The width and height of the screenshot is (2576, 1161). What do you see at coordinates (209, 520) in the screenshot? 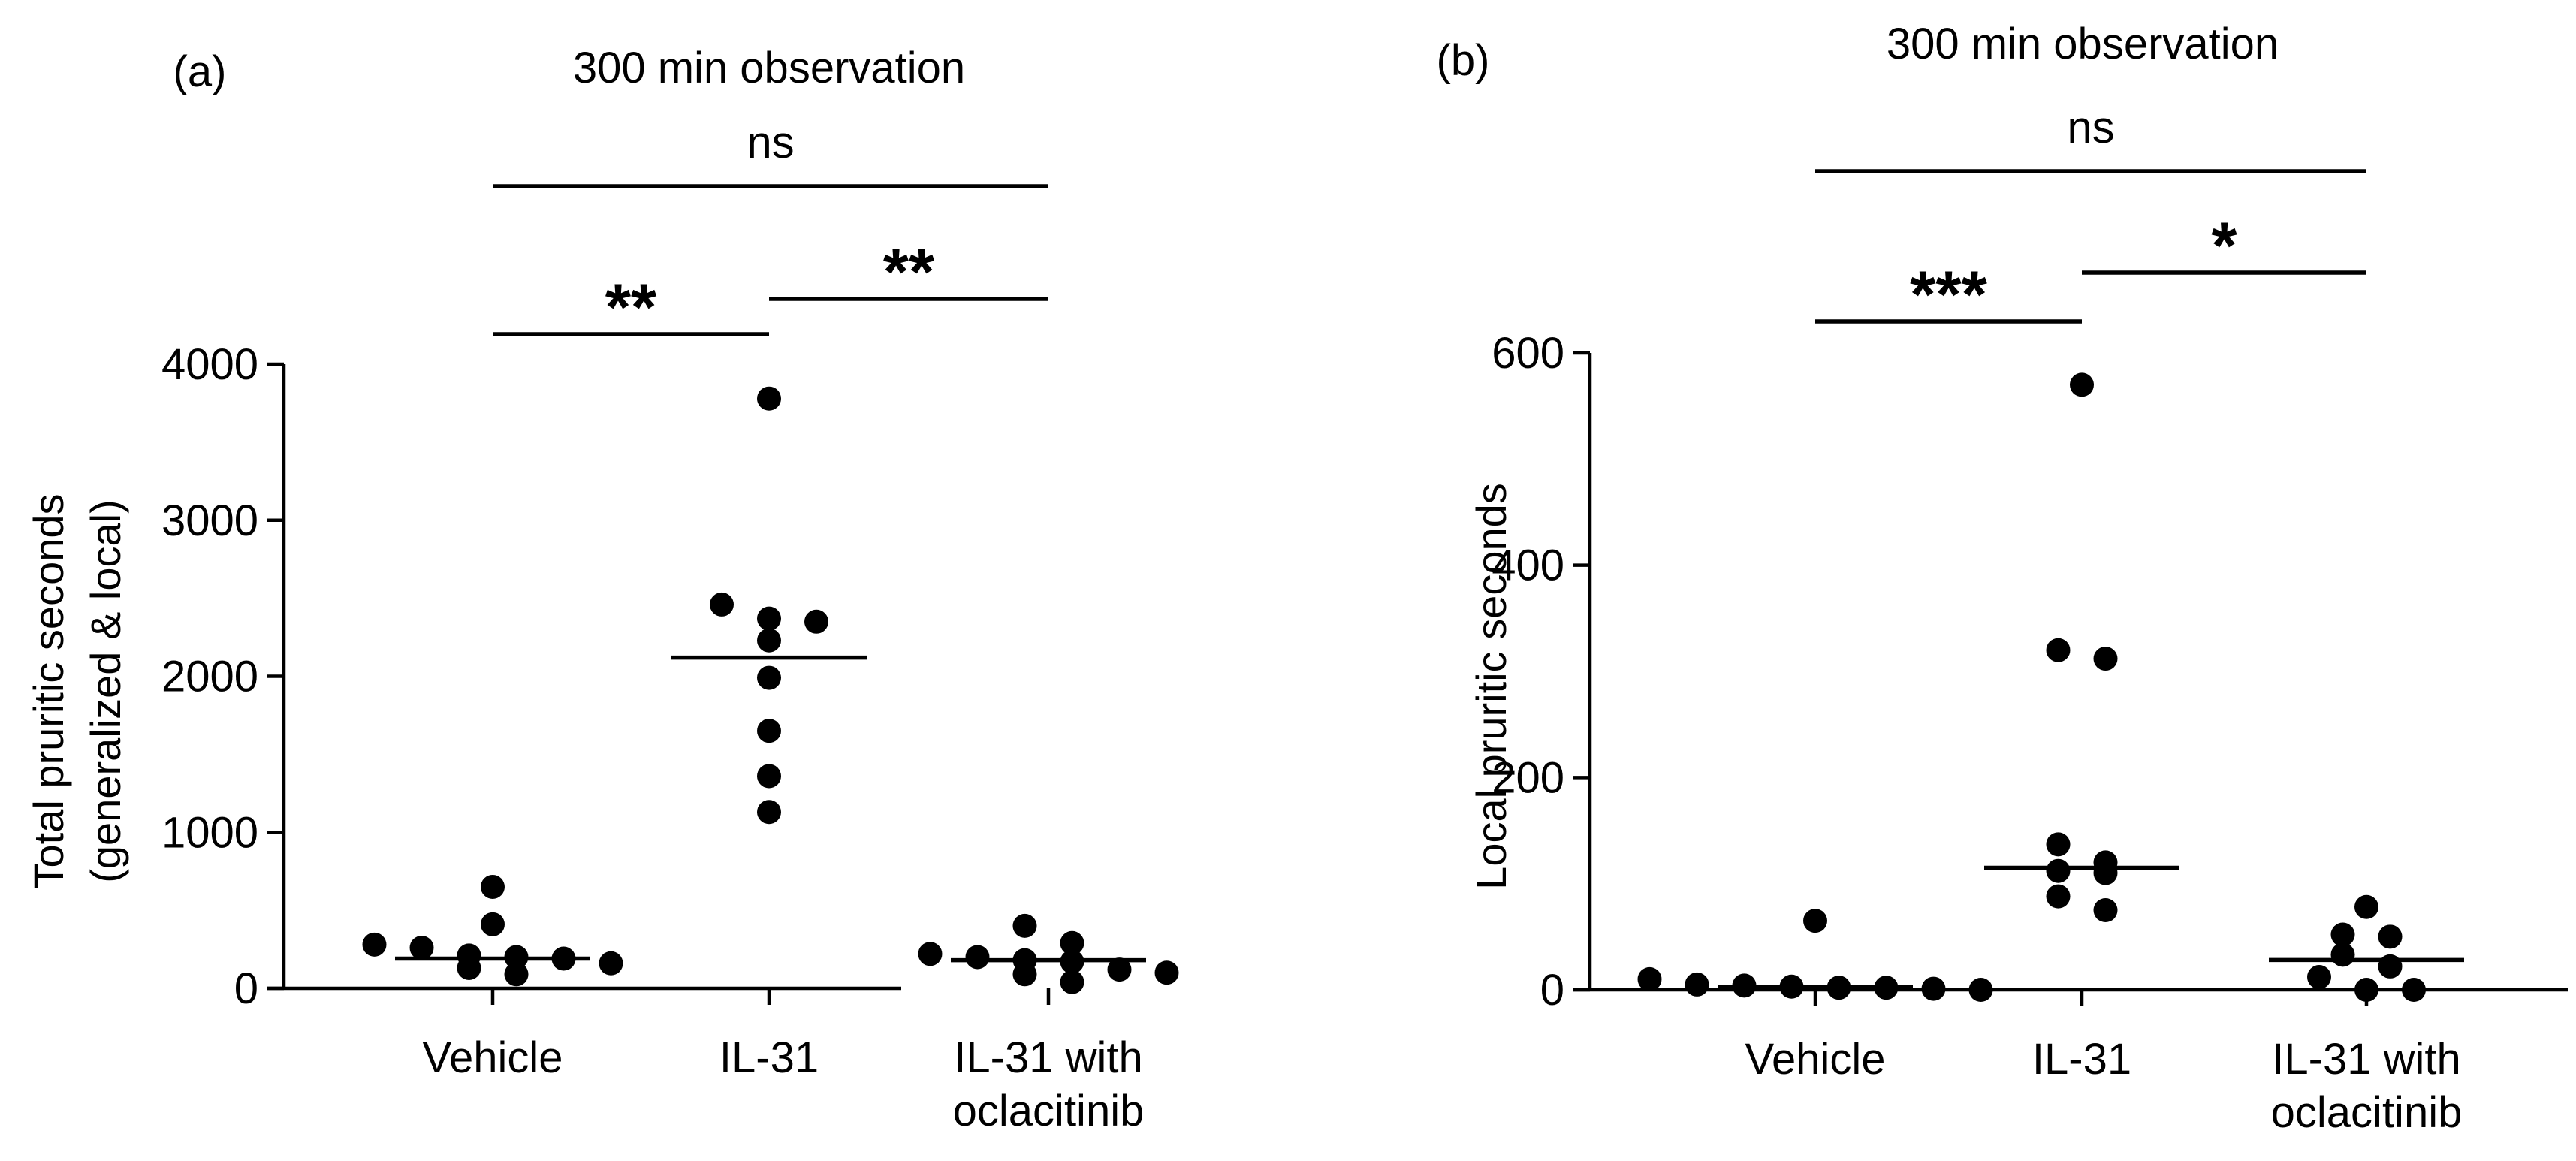
I see `y-tick-label: 3000` at bounding box center [209, 520].